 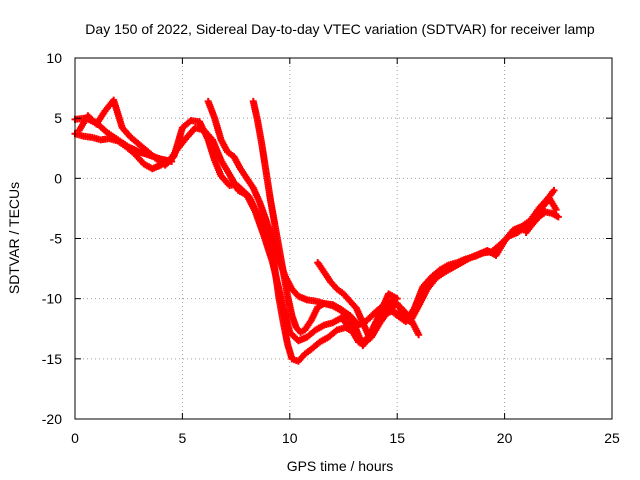 What do you see at coordinates (58, 178) in the screenshot?
I see `y-tick-label: 0` at bounding box center [58, 178].